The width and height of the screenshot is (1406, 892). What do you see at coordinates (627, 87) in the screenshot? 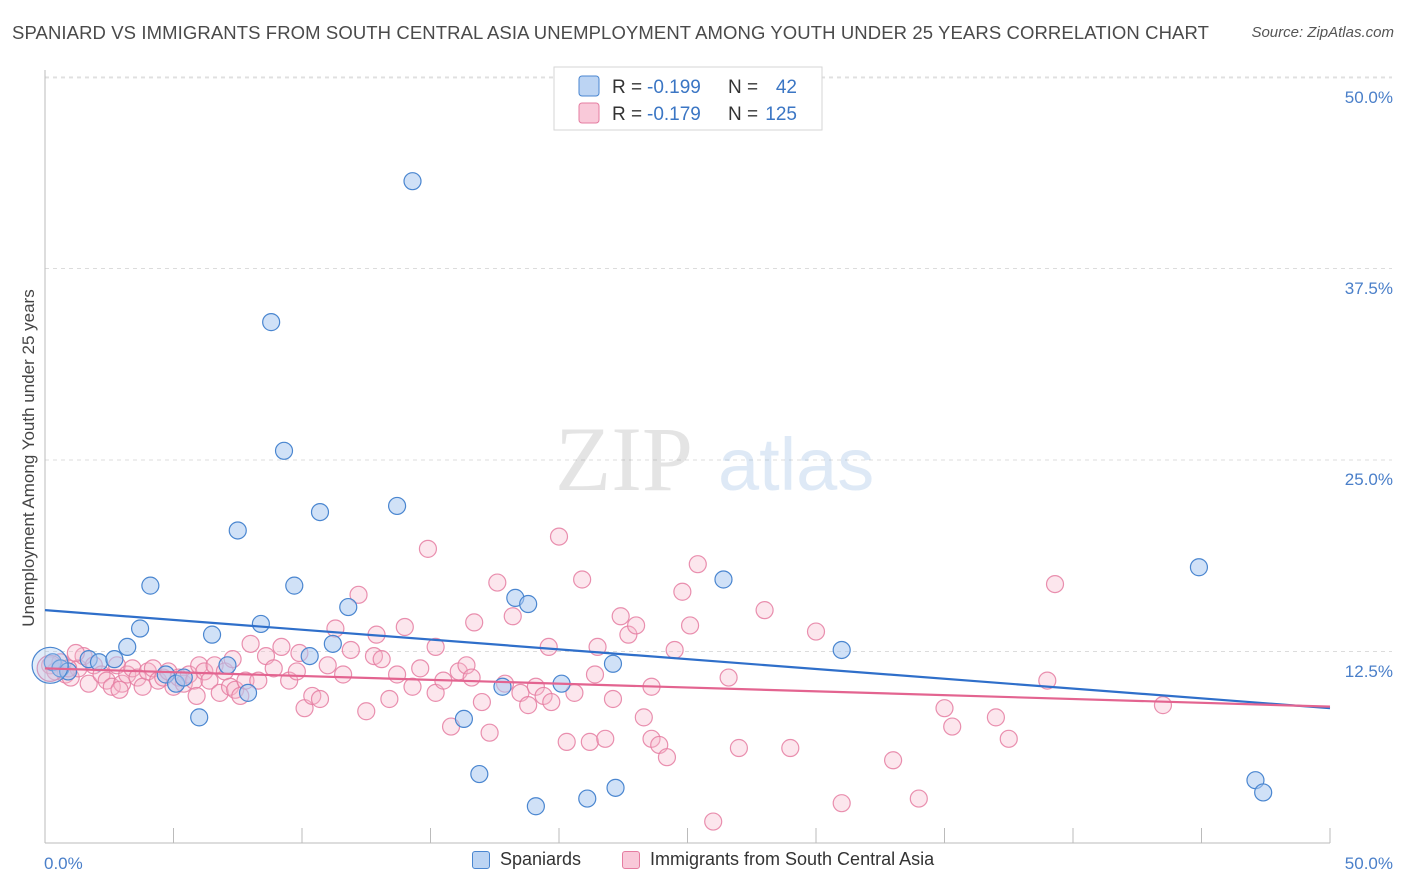
I see `legend-r-label-spaniards: R =` at bounding box center [627, 87].